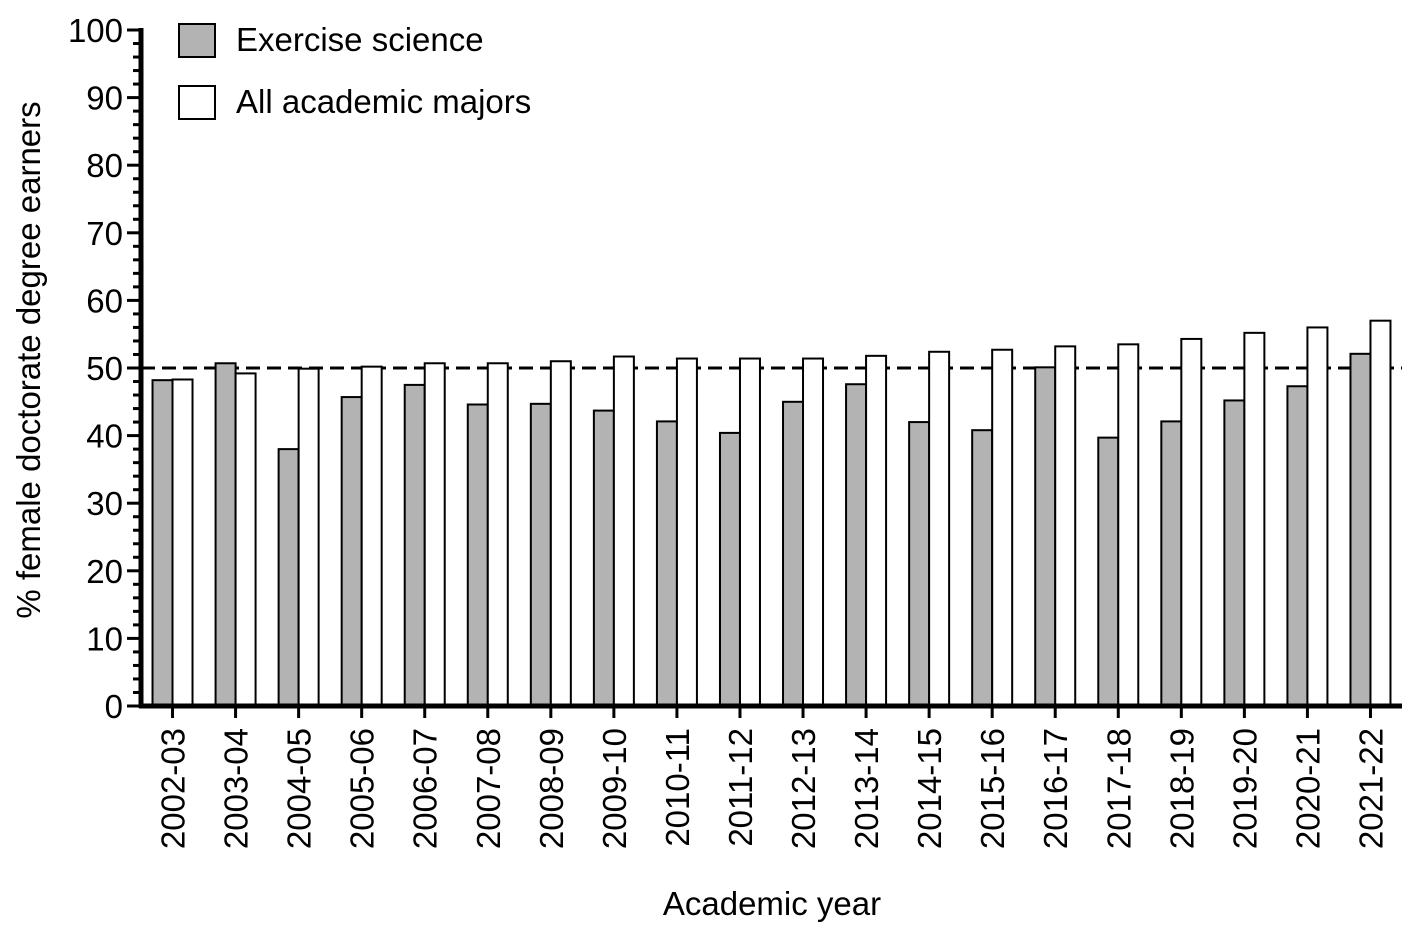  Describe the element at coordinates (1307, 788) in the screenshot. I see `x-tick-label: 2020-21` at that location.